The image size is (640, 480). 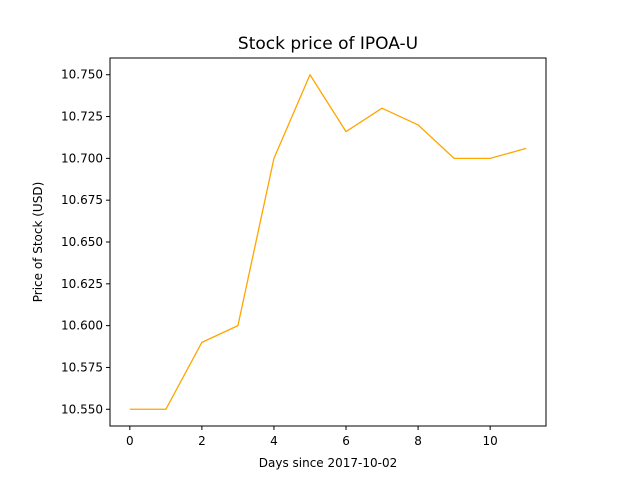 I want to click on x-tick-label: 6, so click(x=346, y=441).